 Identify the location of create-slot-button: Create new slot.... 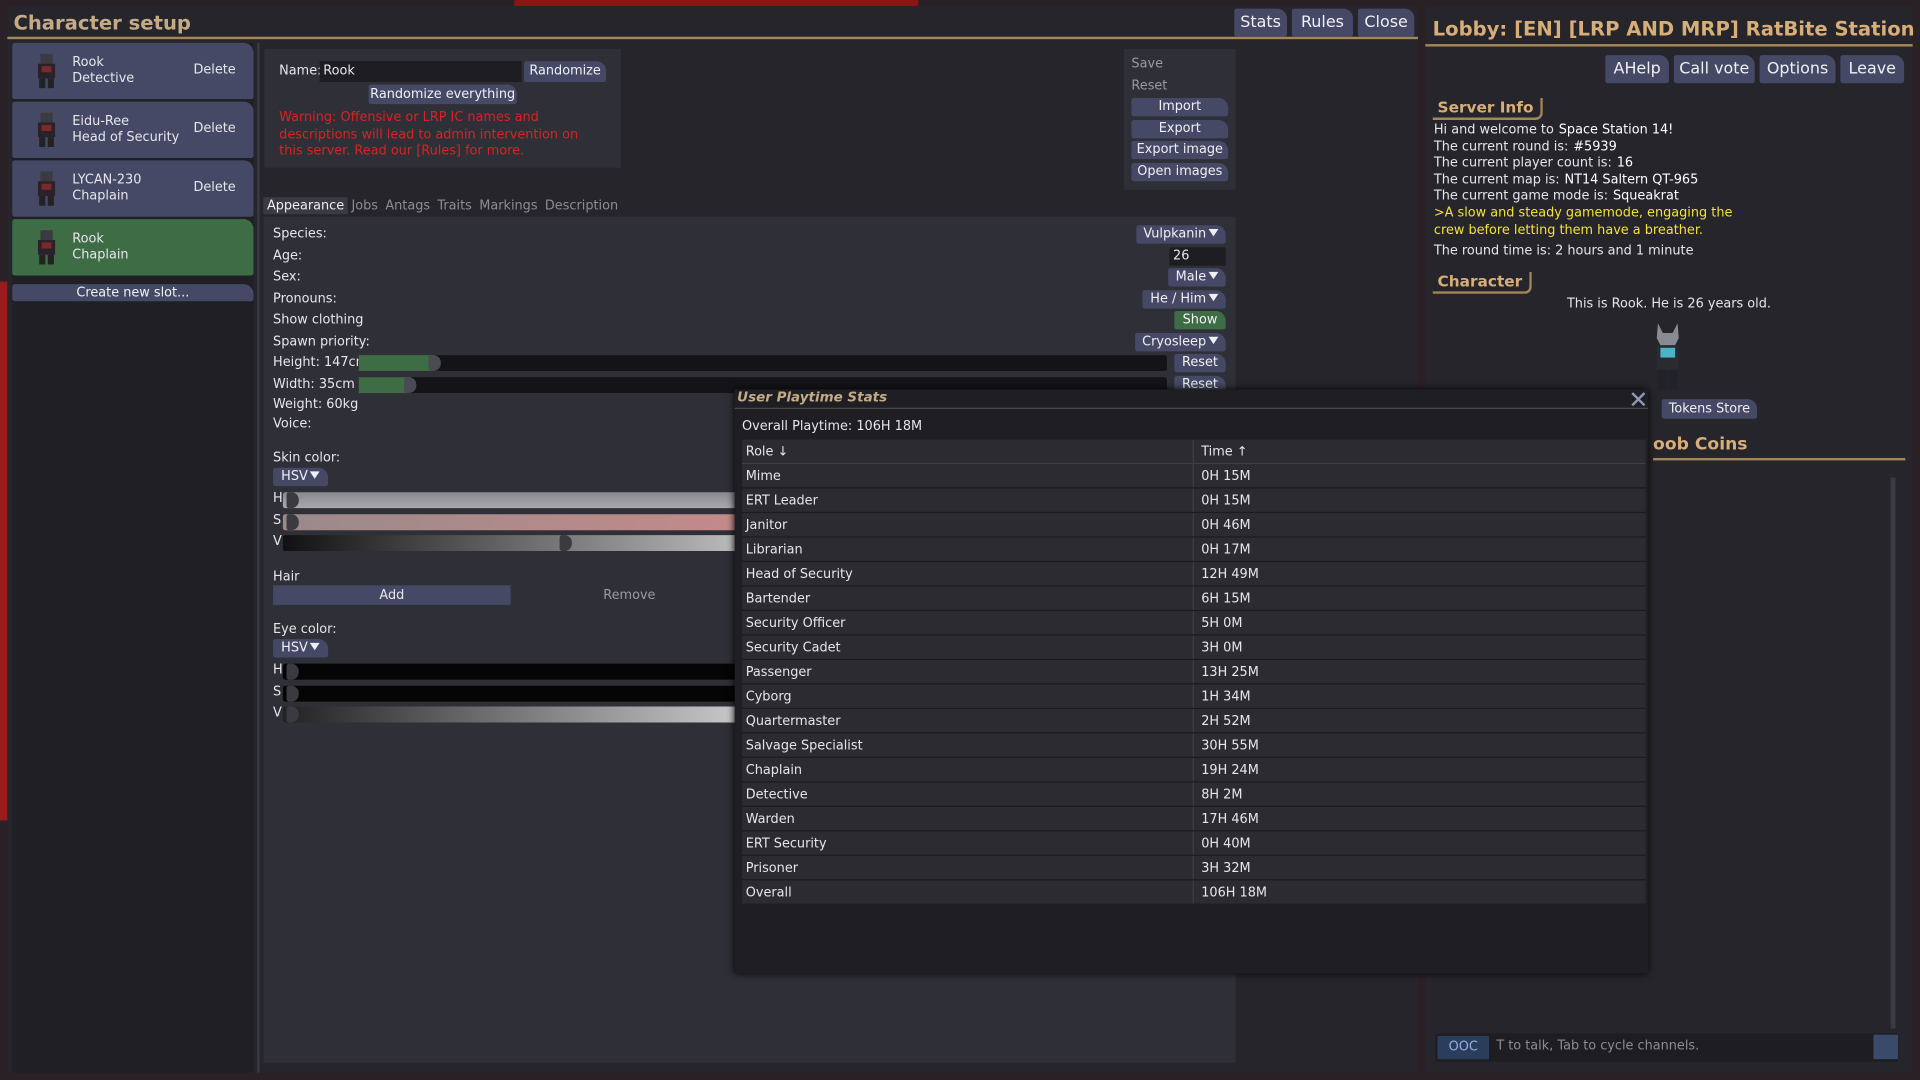
(133, 293).